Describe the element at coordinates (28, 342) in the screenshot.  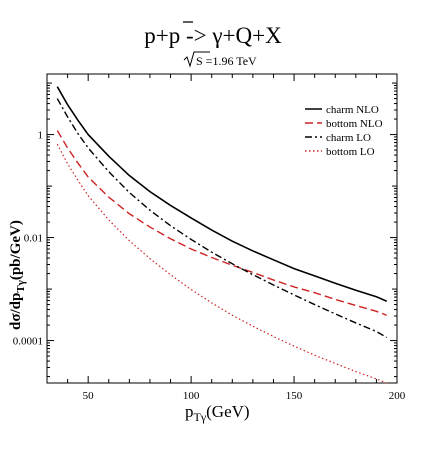
I see `y-tick-label: 0.0001` at that location.